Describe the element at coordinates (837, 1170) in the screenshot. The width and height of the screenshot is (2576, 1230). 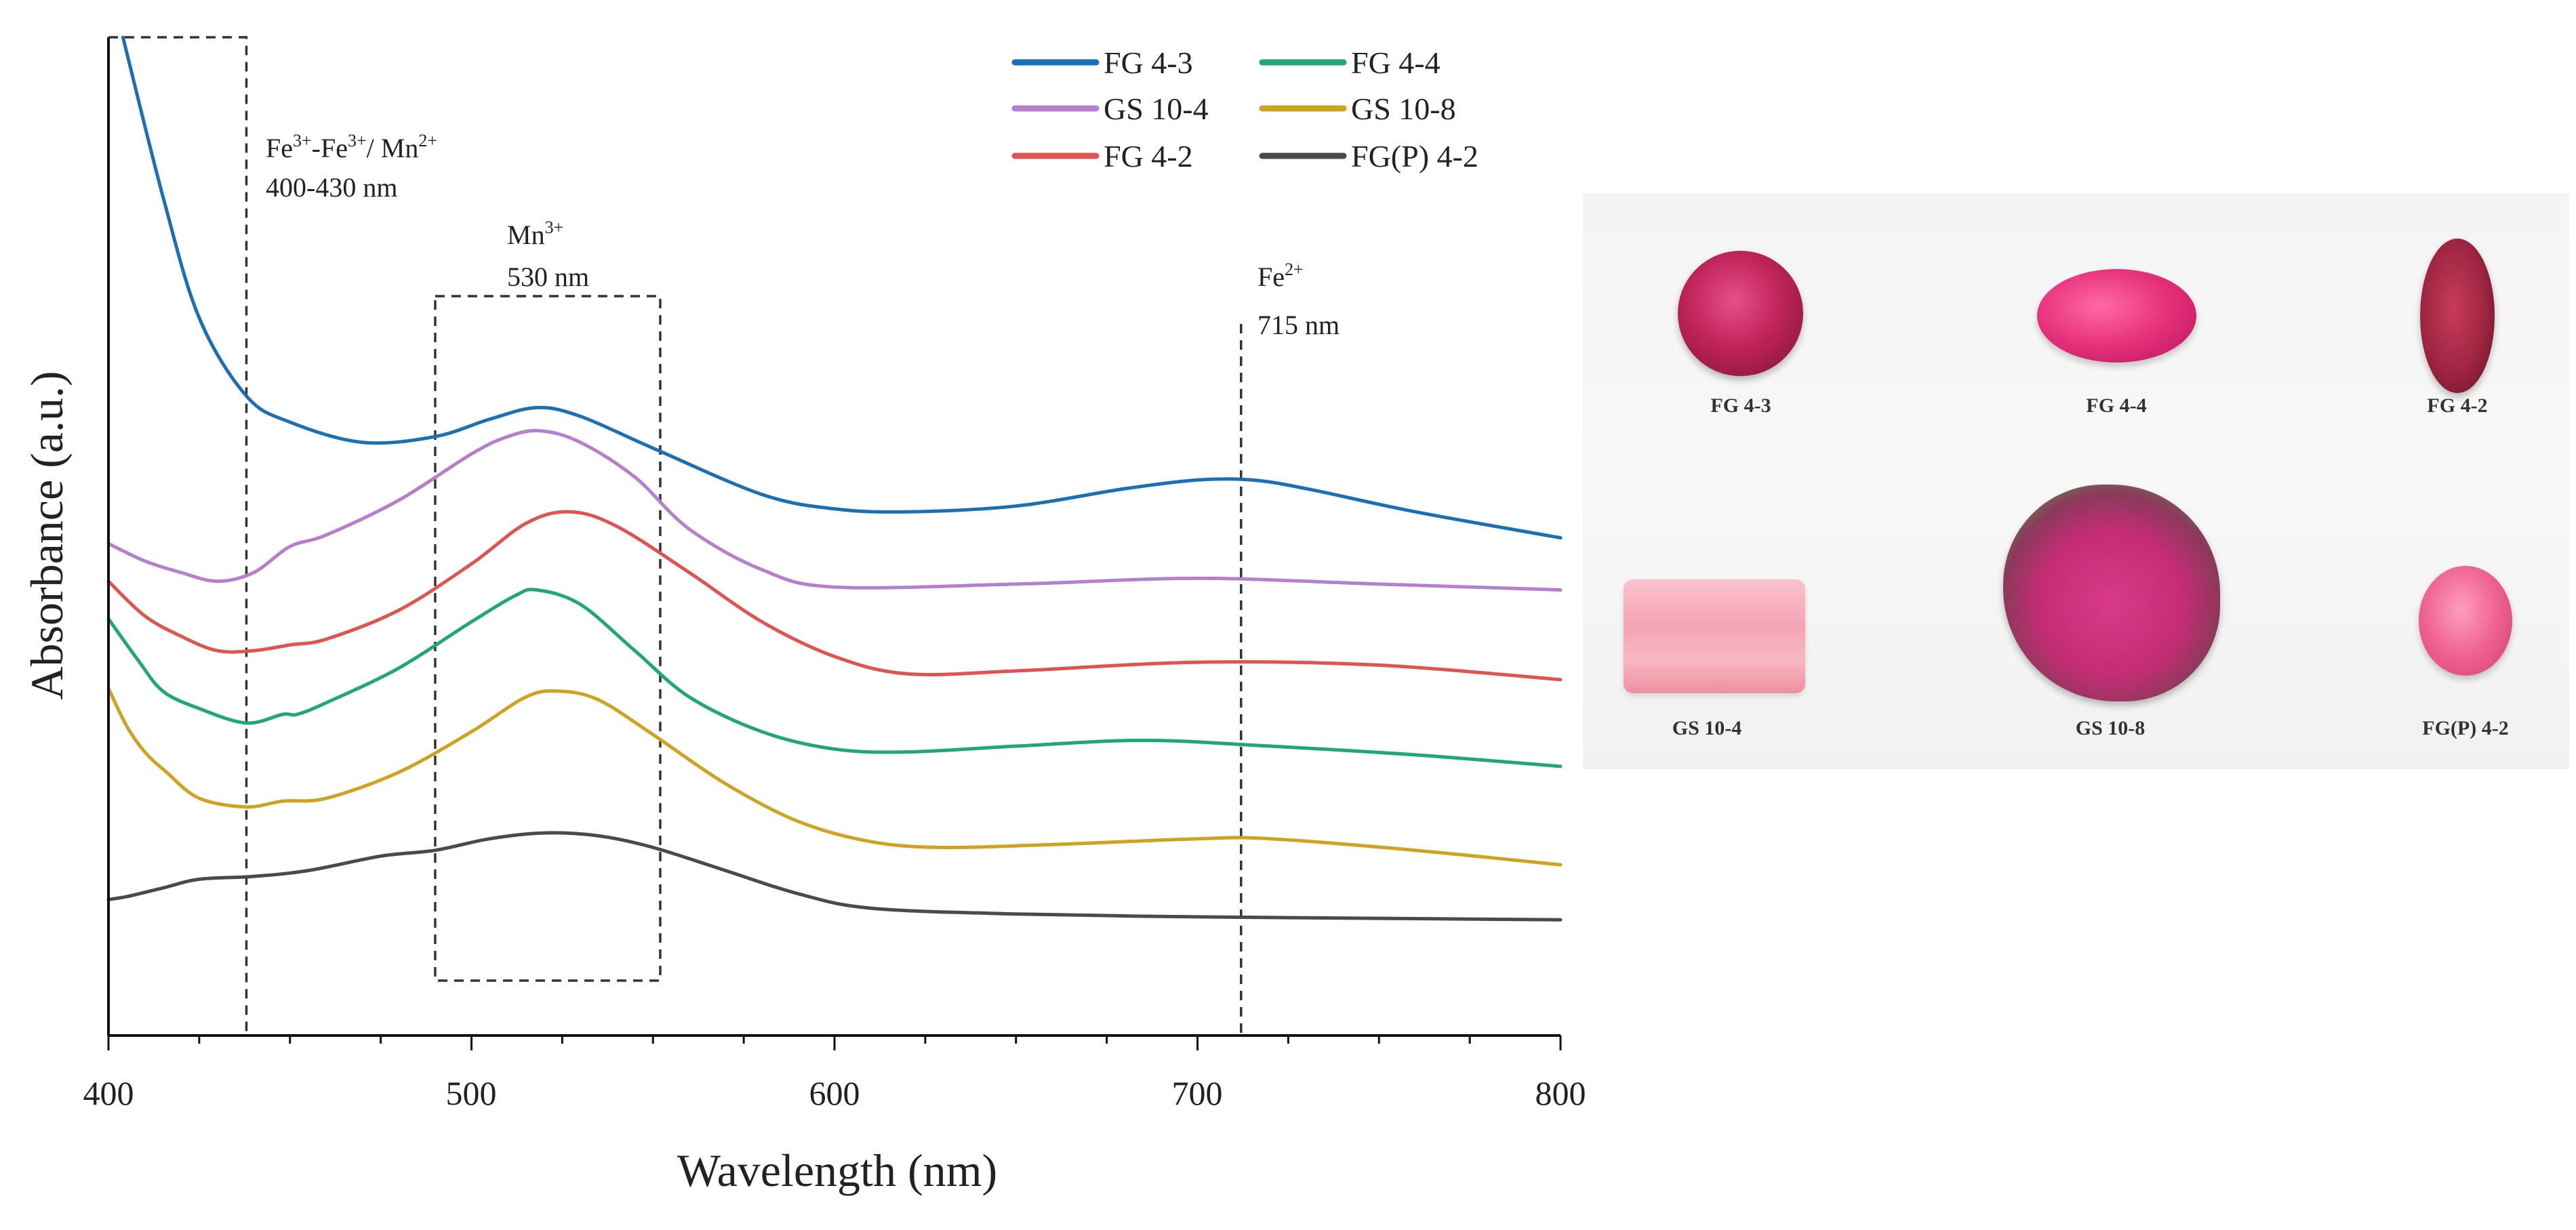
I see `x-axis-title: Wavelength (nm)` at that location.